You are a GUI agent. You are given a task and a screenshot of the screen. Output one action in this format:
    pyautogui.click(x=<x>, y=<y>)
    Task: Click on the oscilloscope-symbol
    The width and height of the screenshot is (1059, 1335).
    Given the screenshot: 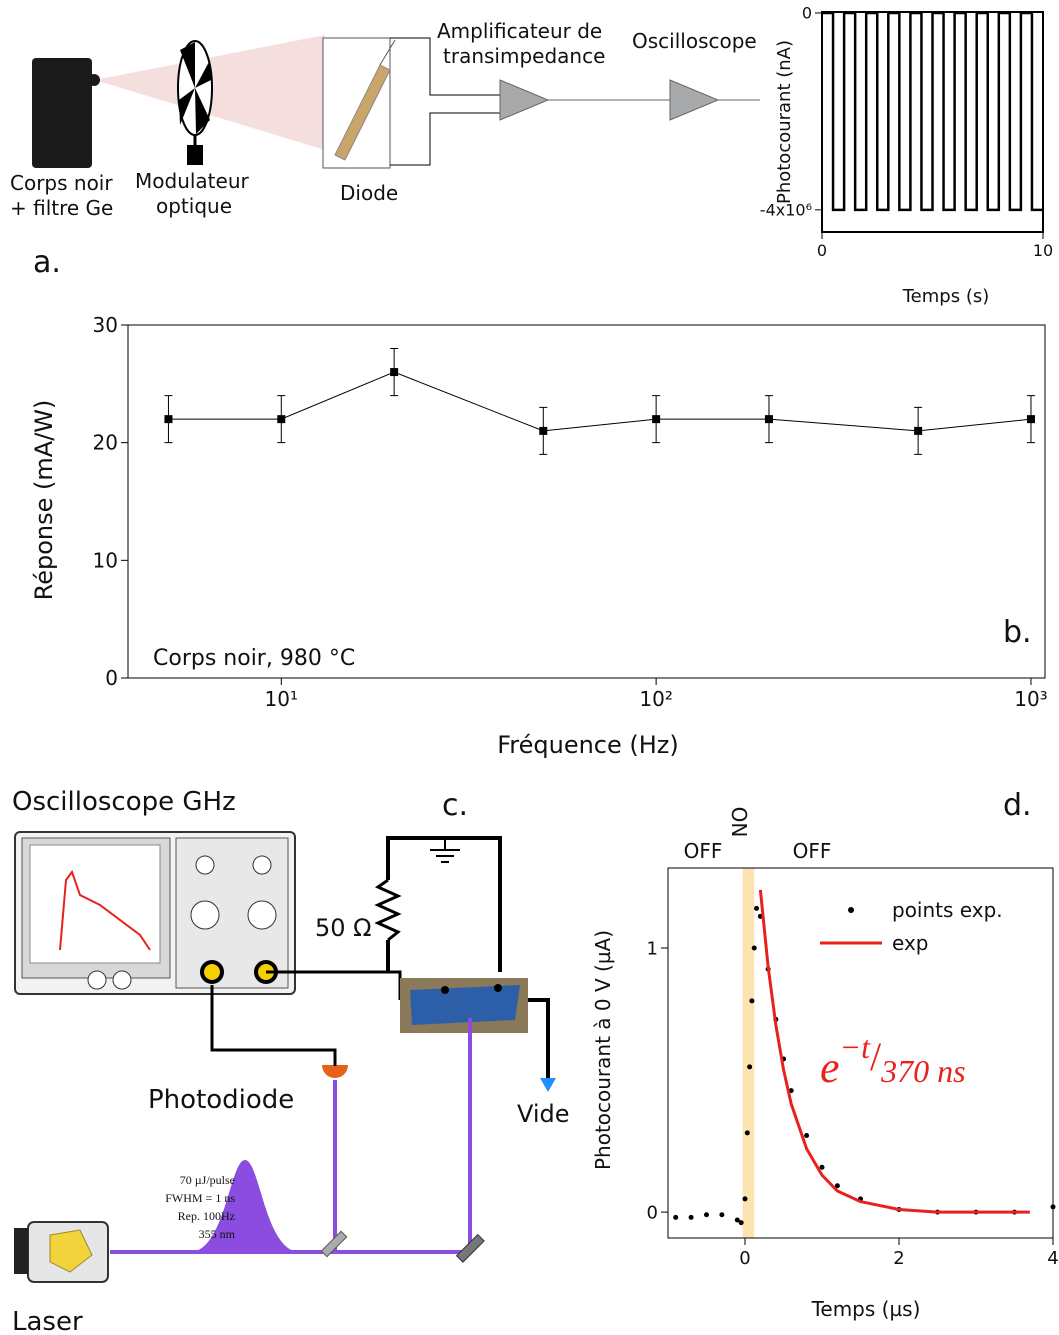 What is the action you would take?
    pyautogui.click(x=694, y=100)
    